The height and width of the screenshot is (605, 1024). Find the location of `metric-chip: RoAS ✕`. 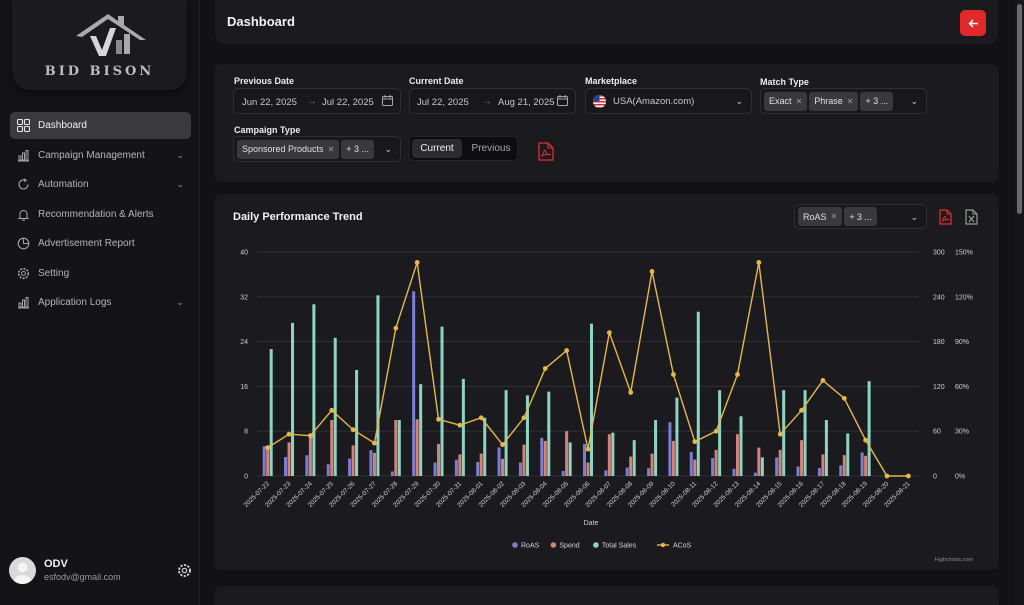

metric-chip: RoAS ✕ is located at coordinates (820, 216).